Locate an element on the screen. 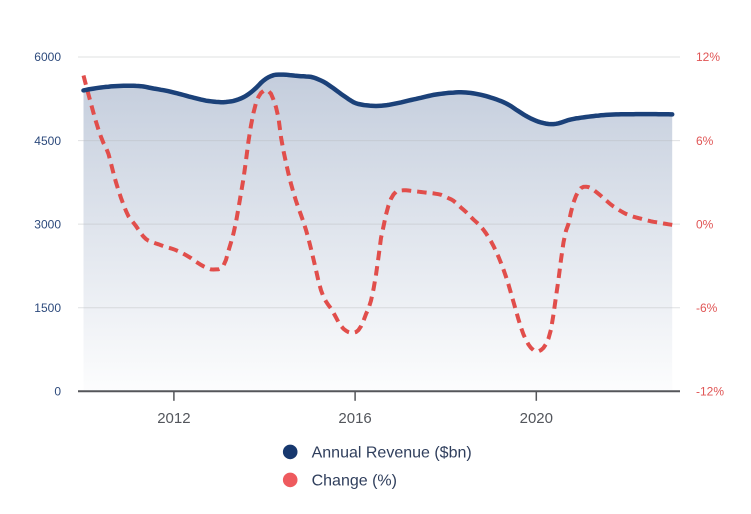 The width and height of the screenshot is (751, 514). svg-text: 0% is located at coordinates (705, 224).